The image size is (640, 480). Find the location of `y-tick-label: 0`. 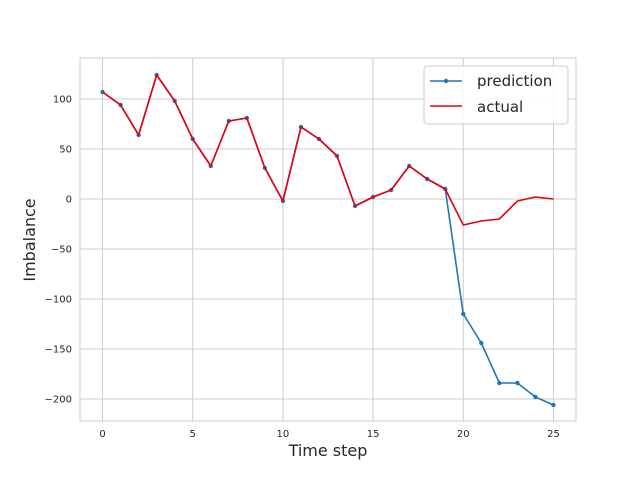

y-tick-label: 0 is located at coordinates (69, 200).